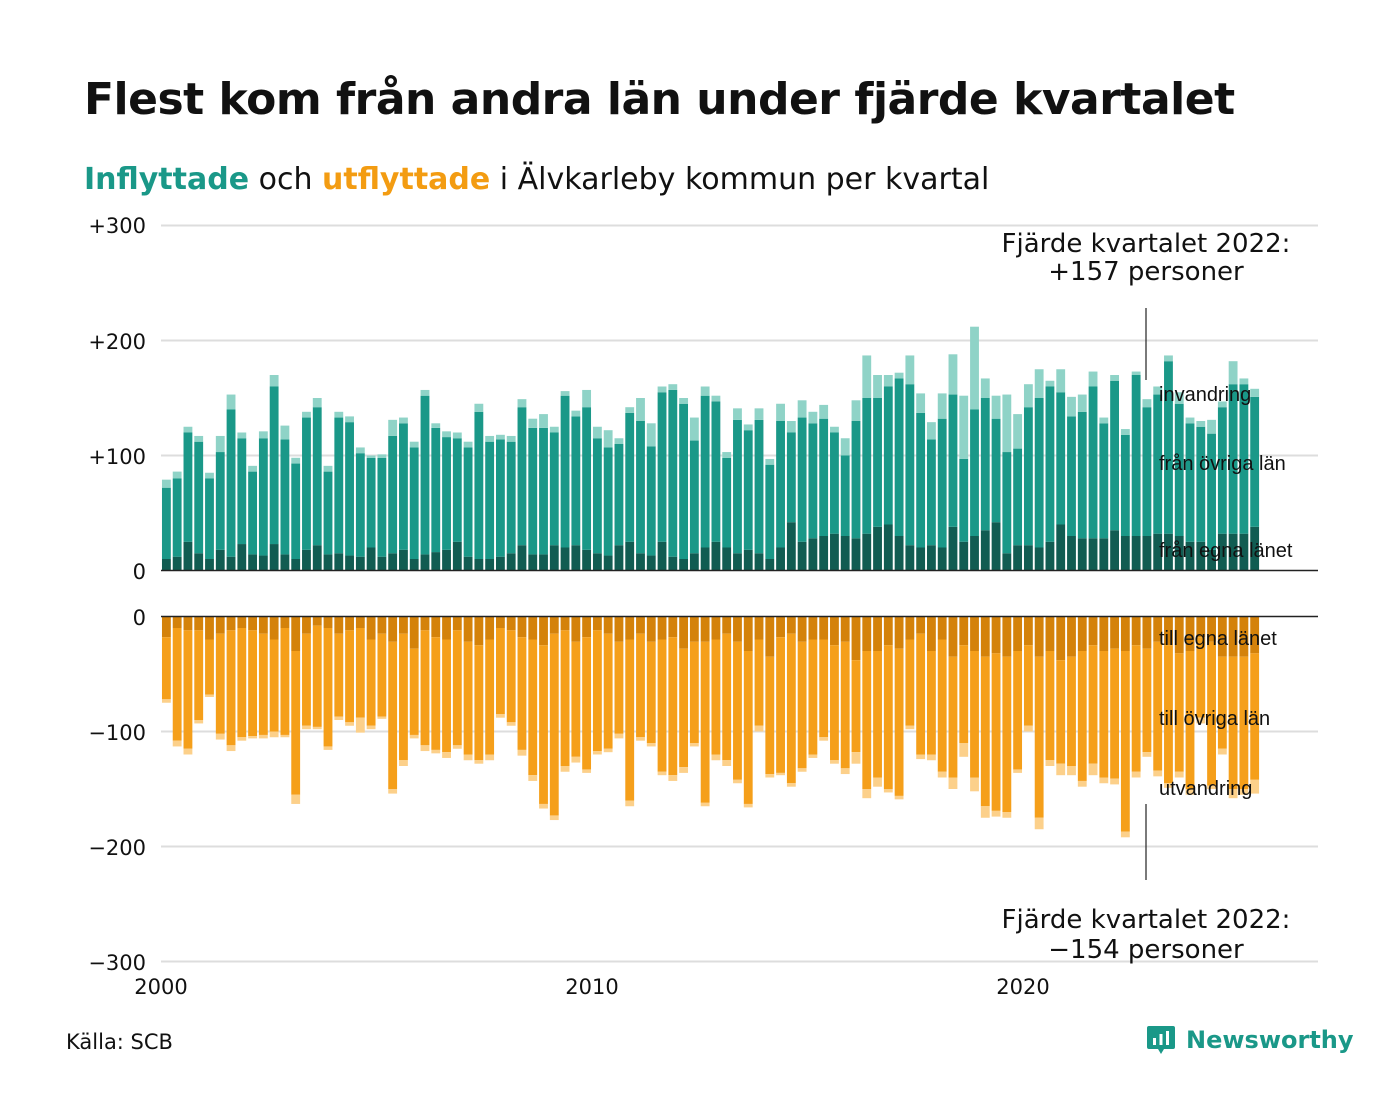 The image size is (1400, 1120). What do you see at coordinates (119, 1042) in the screenshot?
I see `source-note: Källa: SCB` at bounding box center [119, 1042].